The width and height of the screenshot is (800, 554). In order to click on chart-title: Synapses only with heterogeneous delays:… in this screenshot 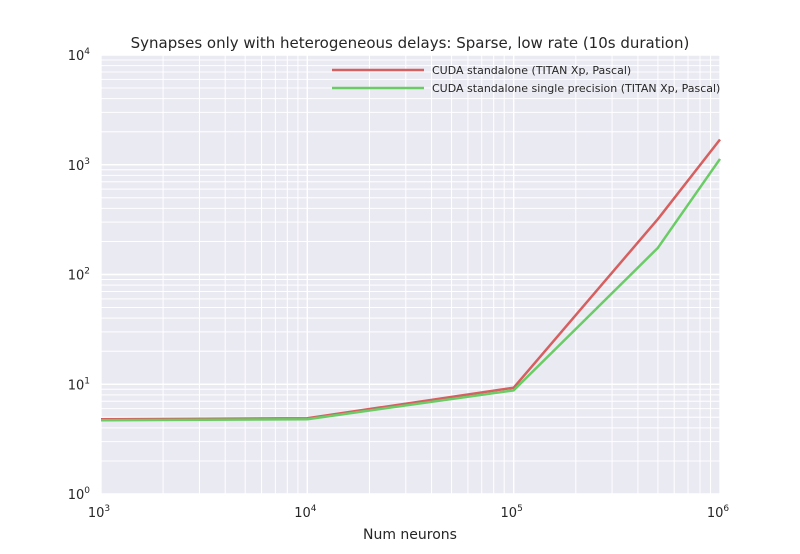, I will do `click(410, 43)`.